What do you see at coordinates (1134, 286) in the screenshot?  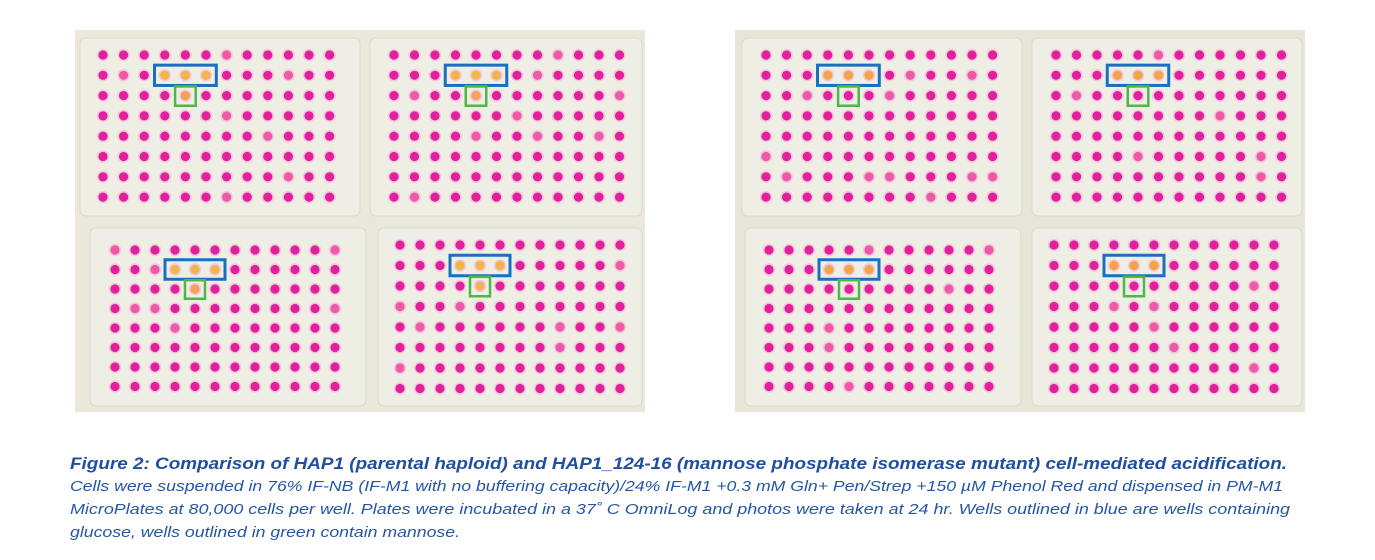 I see `mannose-outline` at bounding box center [1134, 286].